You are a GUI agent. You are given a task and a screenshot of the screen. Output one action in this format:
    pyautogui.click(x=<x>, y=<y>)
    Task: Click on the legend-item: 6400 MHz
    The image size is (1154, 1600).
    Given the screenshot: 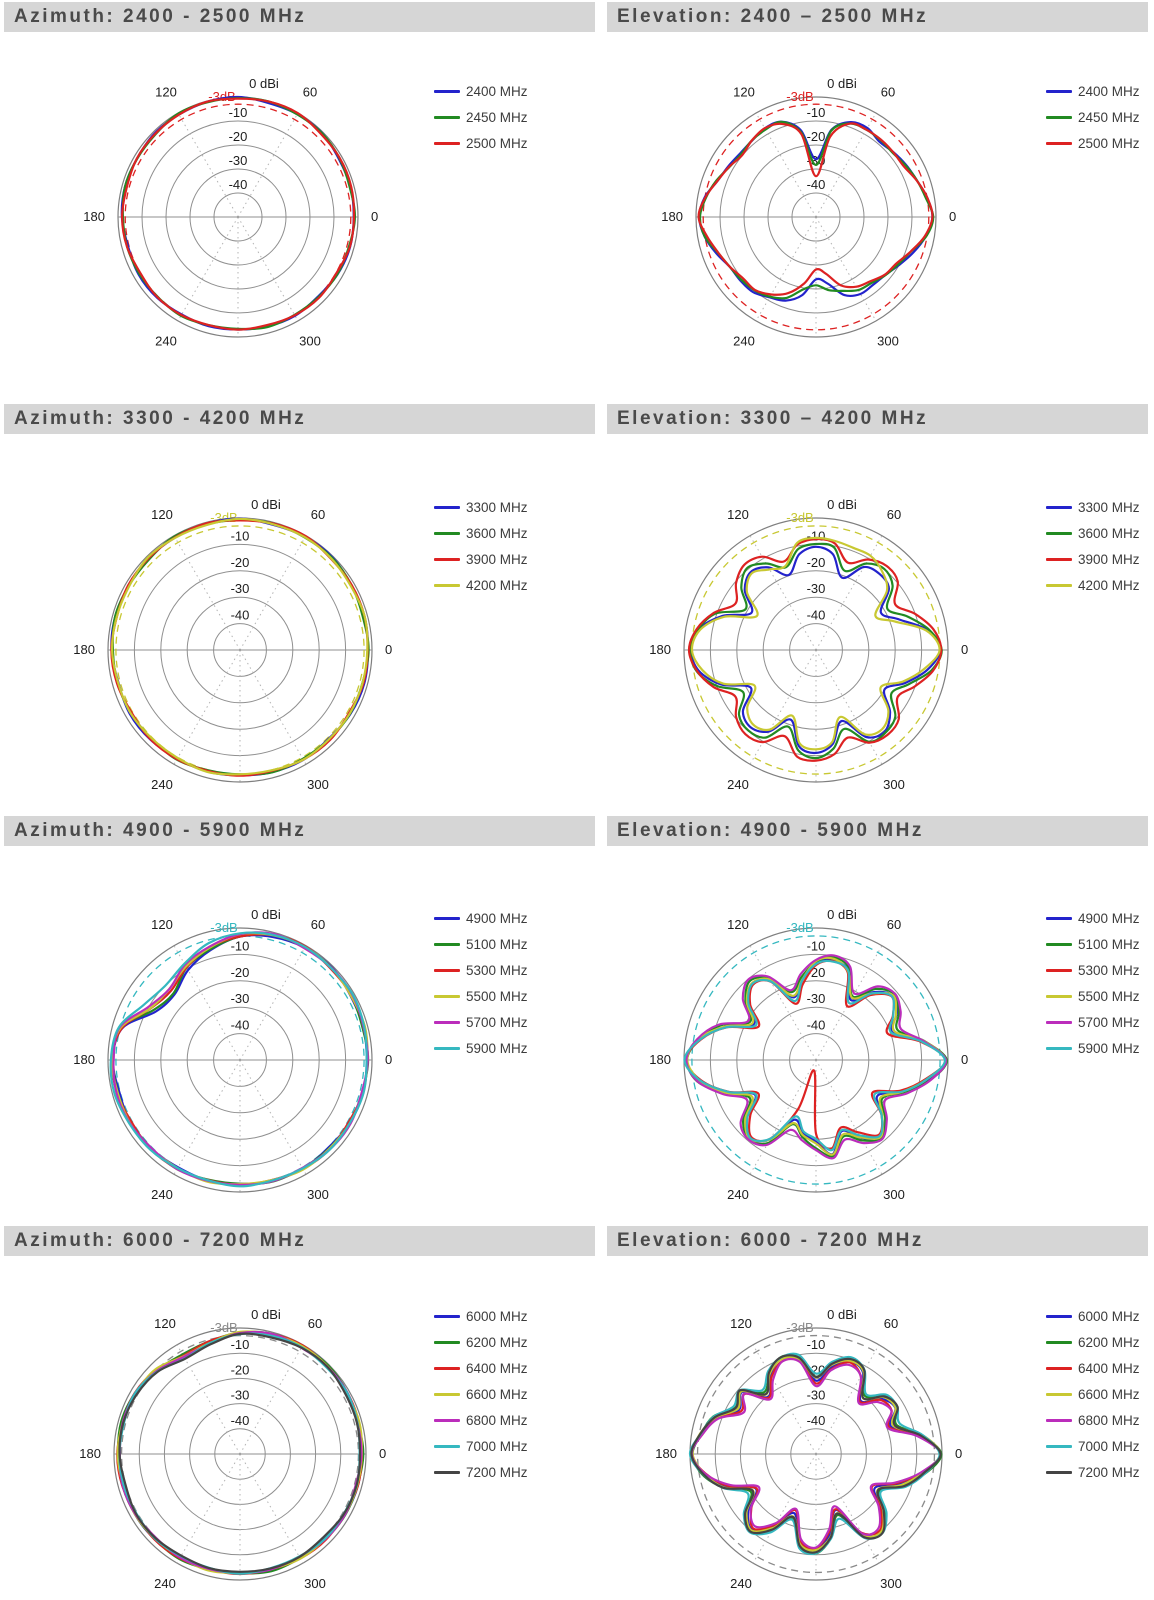 What is the action you would take?
    pyautogui.click(x=1093, y=1368)
    